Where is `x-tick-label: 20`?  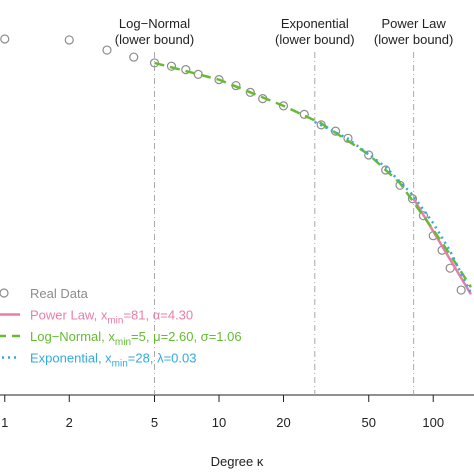
x-tick-label: 20 is located at coordinates (283, 422).